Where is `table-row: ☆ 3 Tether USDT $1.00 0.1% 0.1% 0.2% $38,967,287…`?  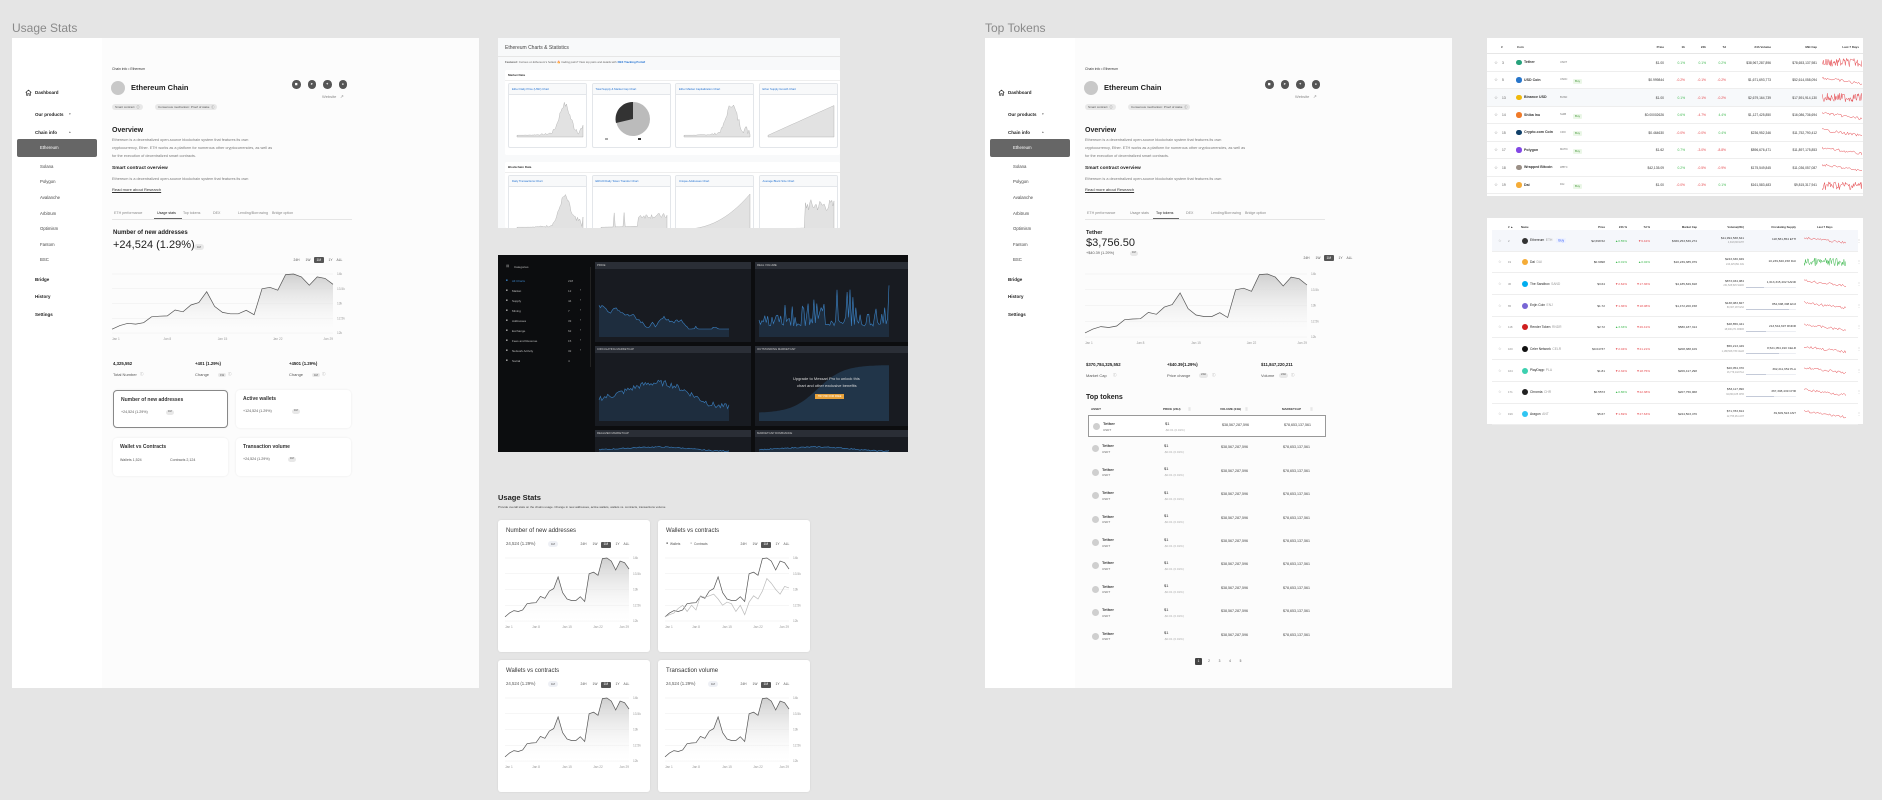
table-row: ☆ 3 Tether USDT $1.00 0.1% 0.1% 0.2% $38,967,287… is located at coordinates (1675, 63).